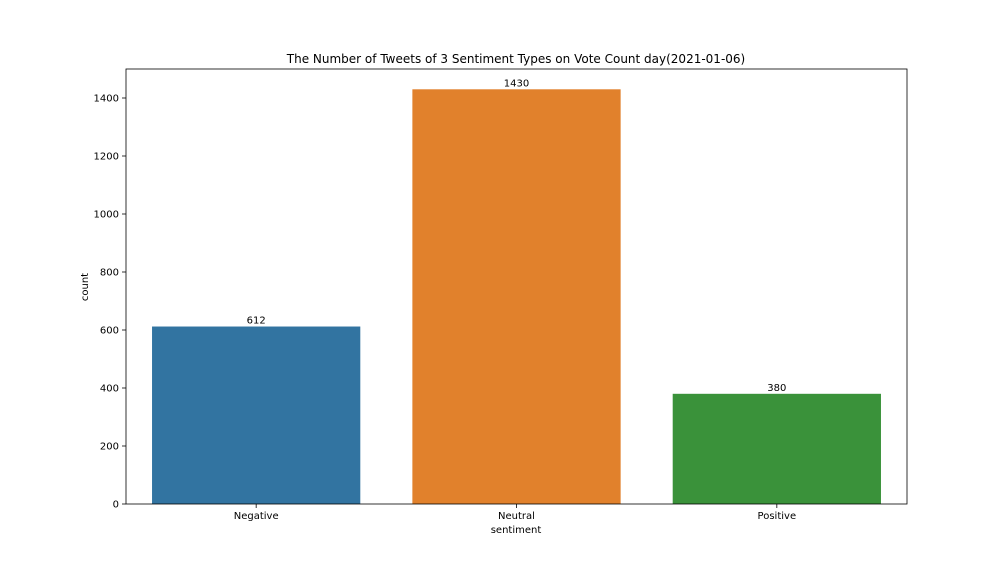 This screenshot has height=580, width=1008. I want to click on bar-negative, so click(256, 415).